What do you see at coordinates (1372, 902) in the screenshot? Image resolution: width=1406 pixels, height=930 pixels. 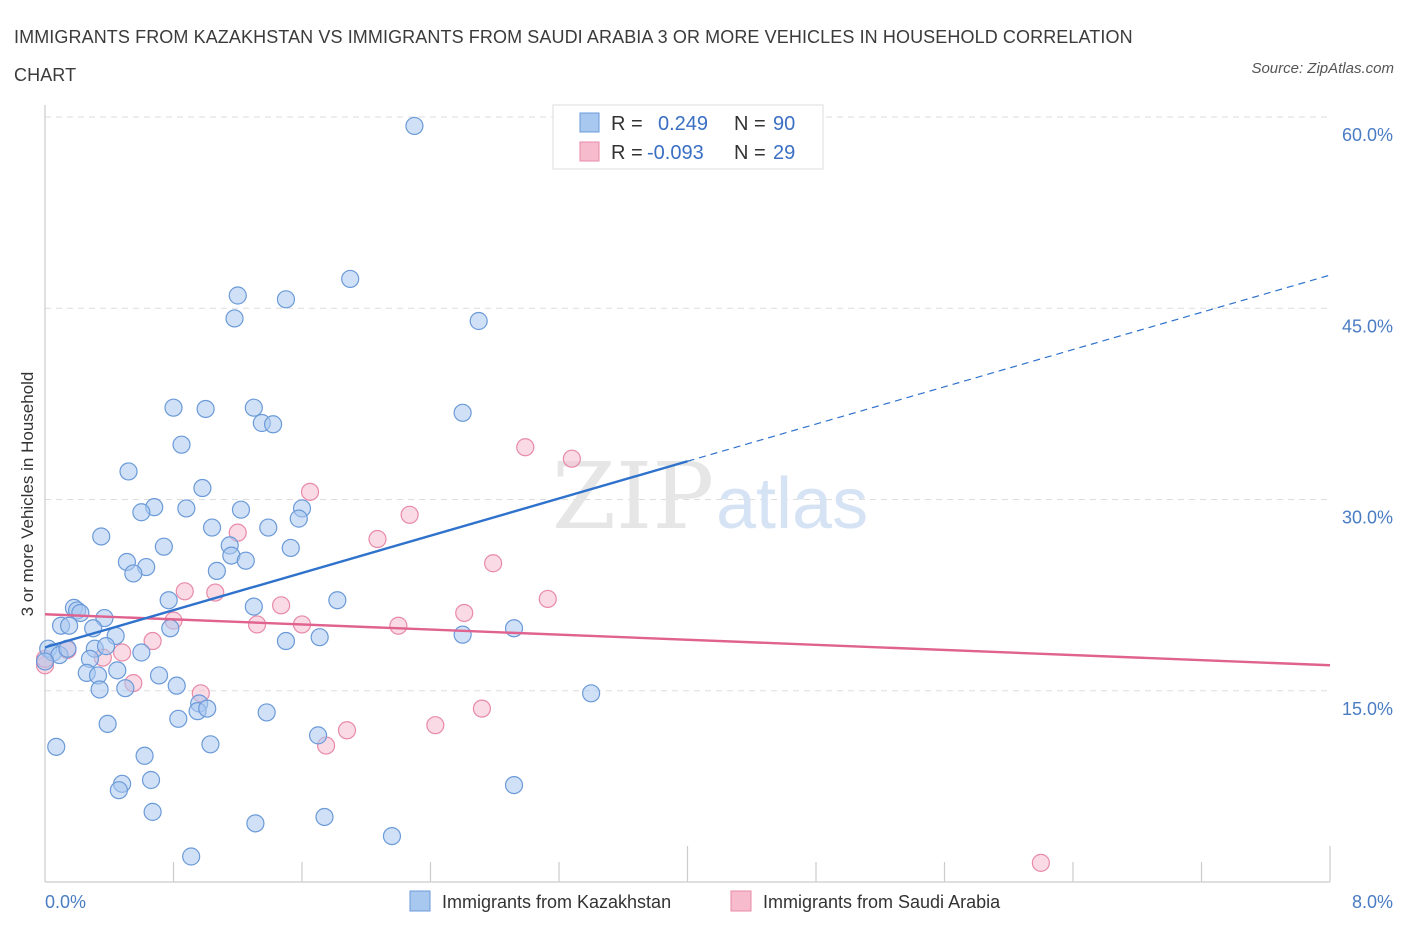 I see `x-tick-label-max: 8.0%` at bounding box center [1372, 902].